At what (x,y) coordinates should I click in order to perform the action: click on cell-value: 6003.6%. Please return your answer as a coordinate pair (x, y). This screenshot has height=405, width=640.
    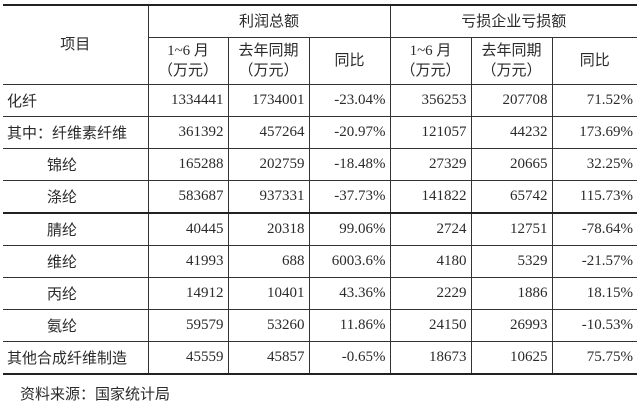
    Looking at the image, I should click on (349, 261).